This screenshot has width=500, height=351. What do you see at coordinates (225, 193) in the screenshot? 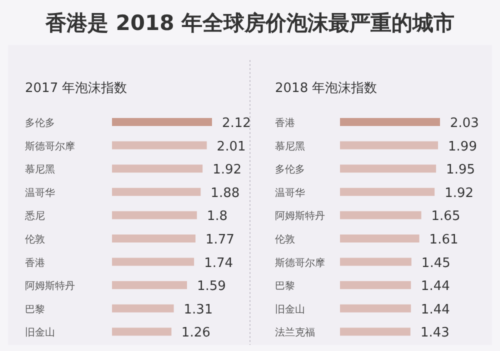
I see `data-label: 1.88` at bounding box center [225, 193].